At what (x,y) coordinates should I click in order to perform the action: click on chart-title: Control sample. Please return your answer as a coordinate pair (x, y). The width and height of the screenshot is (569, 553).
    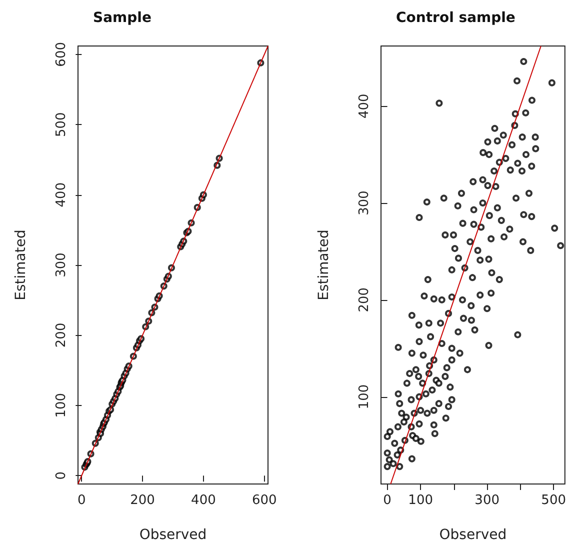
    Looking at the image, I should click on (456, 18).